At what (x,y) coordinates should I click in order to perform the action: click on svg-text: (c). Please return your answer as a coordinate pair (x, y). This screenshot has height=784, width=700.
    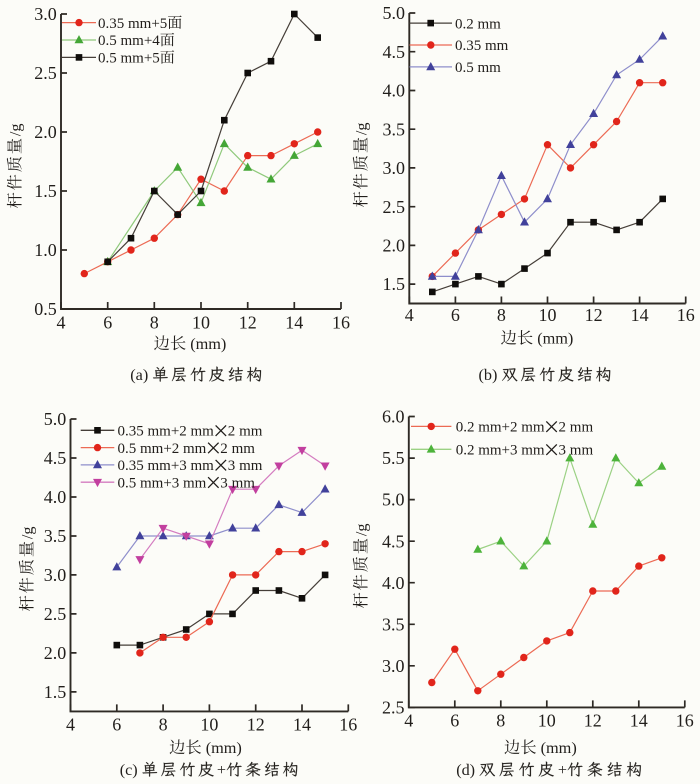
    Looking at the image, I should click on (129, 770).